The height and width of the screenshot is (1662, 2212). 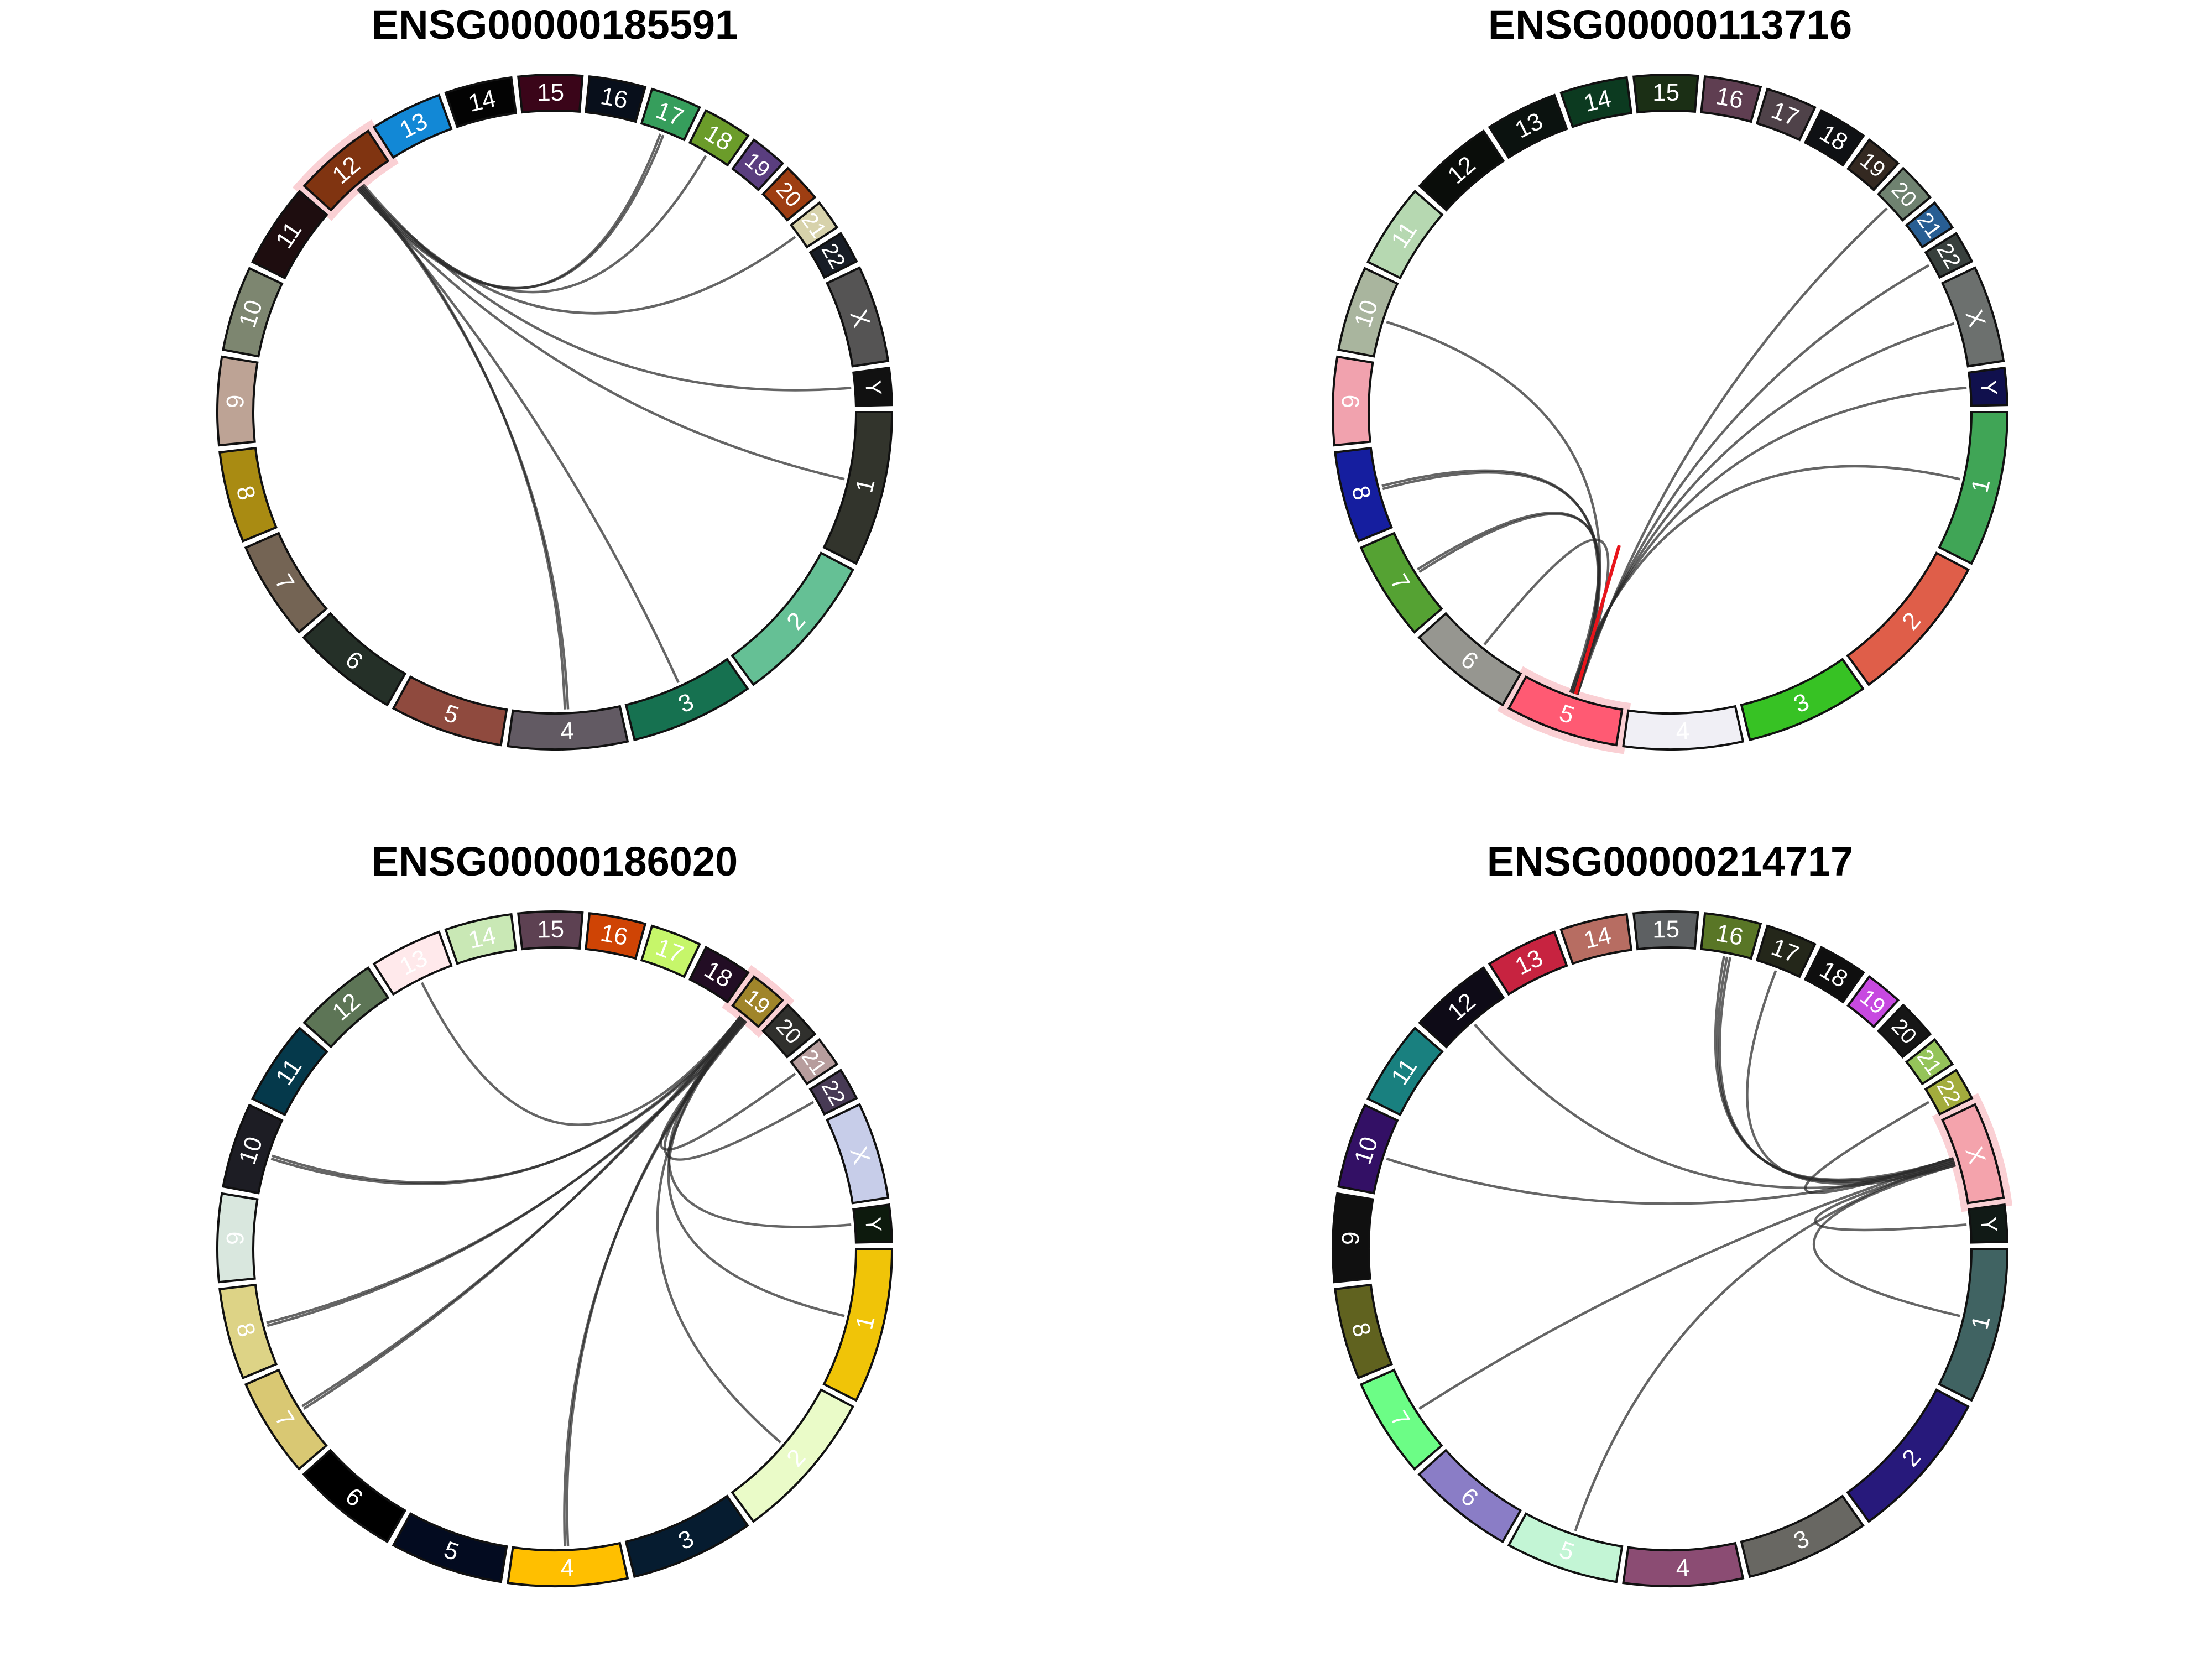 What do you see at coordinates (555, 25) in the screenshot?
I see `panel-title: ENSG00000185591` at bounding box center [555, 25].